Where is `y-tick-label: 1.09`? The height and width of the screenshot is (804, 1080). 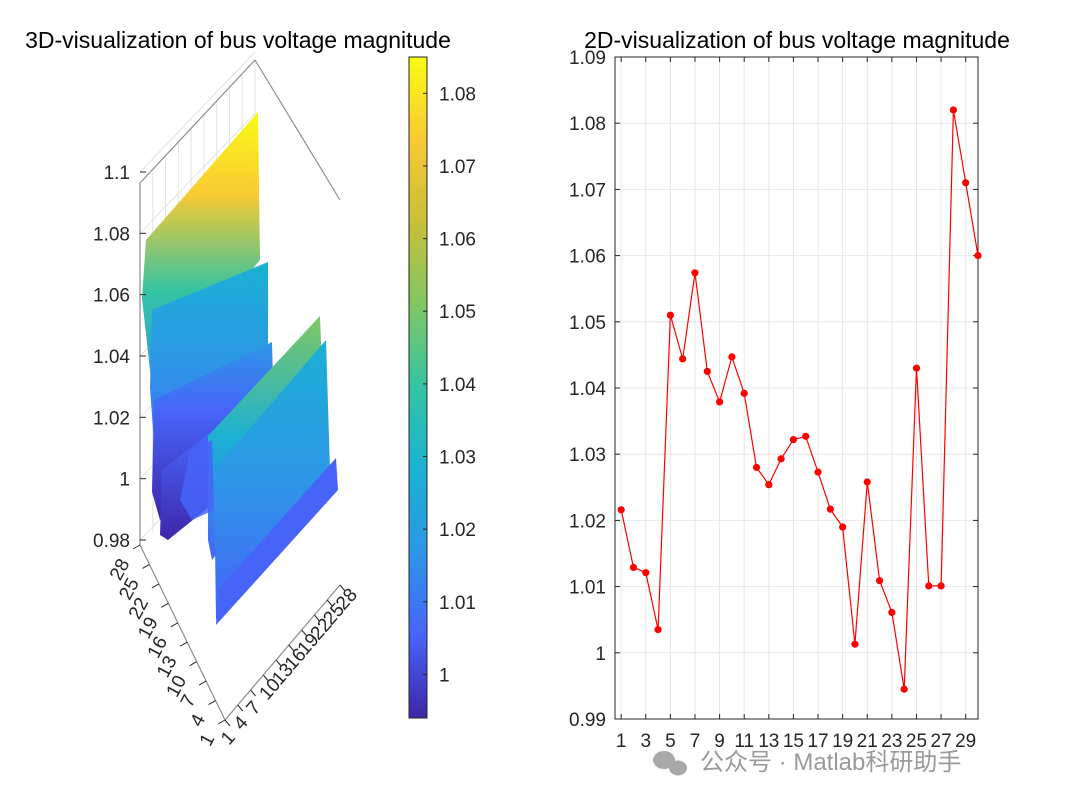
y-tick-label: 1.09 is located at coordinates (587, 58).